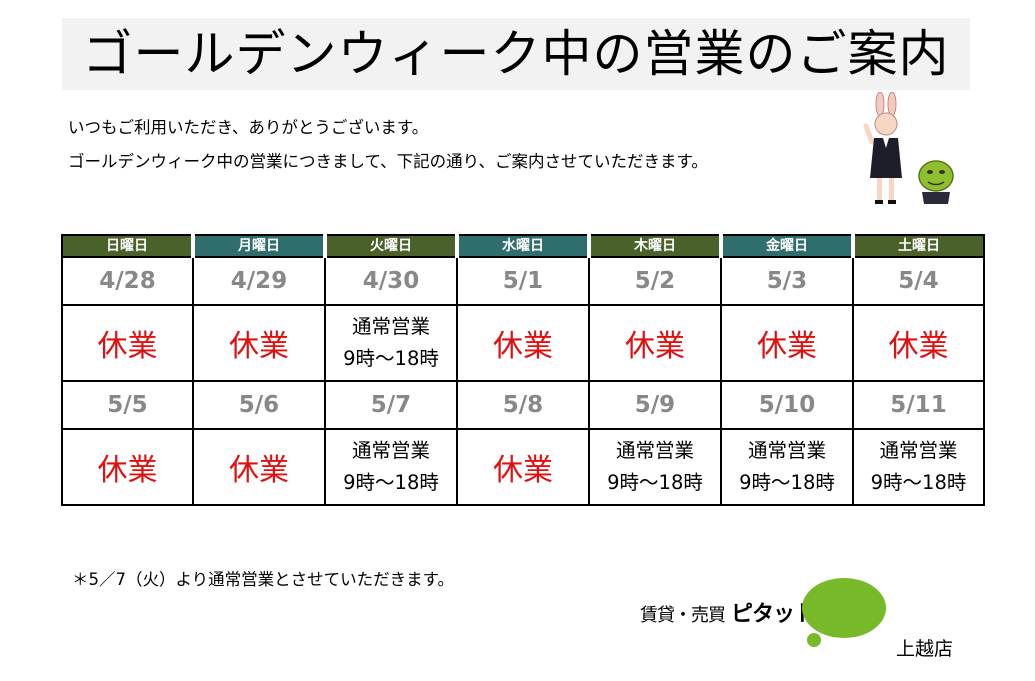  What do you see at coordinates (391, 281) in the screenshot?
I see `date-cell: 4/30` at bounding box center [391, 281].